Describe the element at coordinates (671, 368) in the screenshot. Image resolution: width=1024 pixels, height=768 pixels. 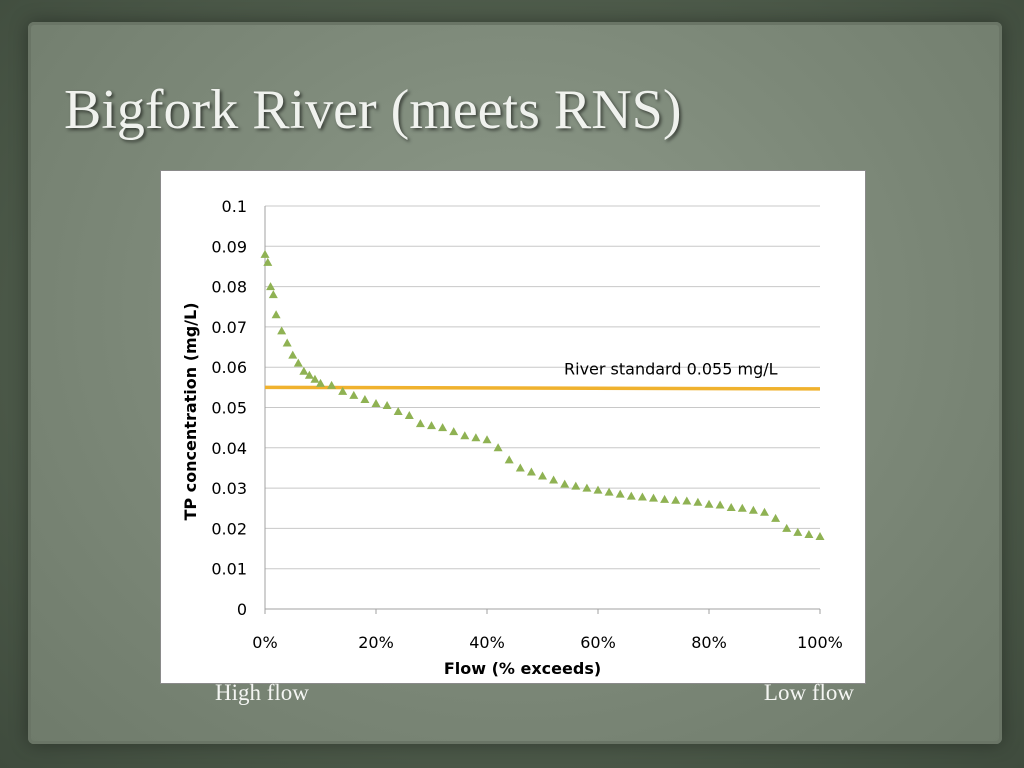
I see `river-standard-label: River standard 0.055 mg/L` at that location.